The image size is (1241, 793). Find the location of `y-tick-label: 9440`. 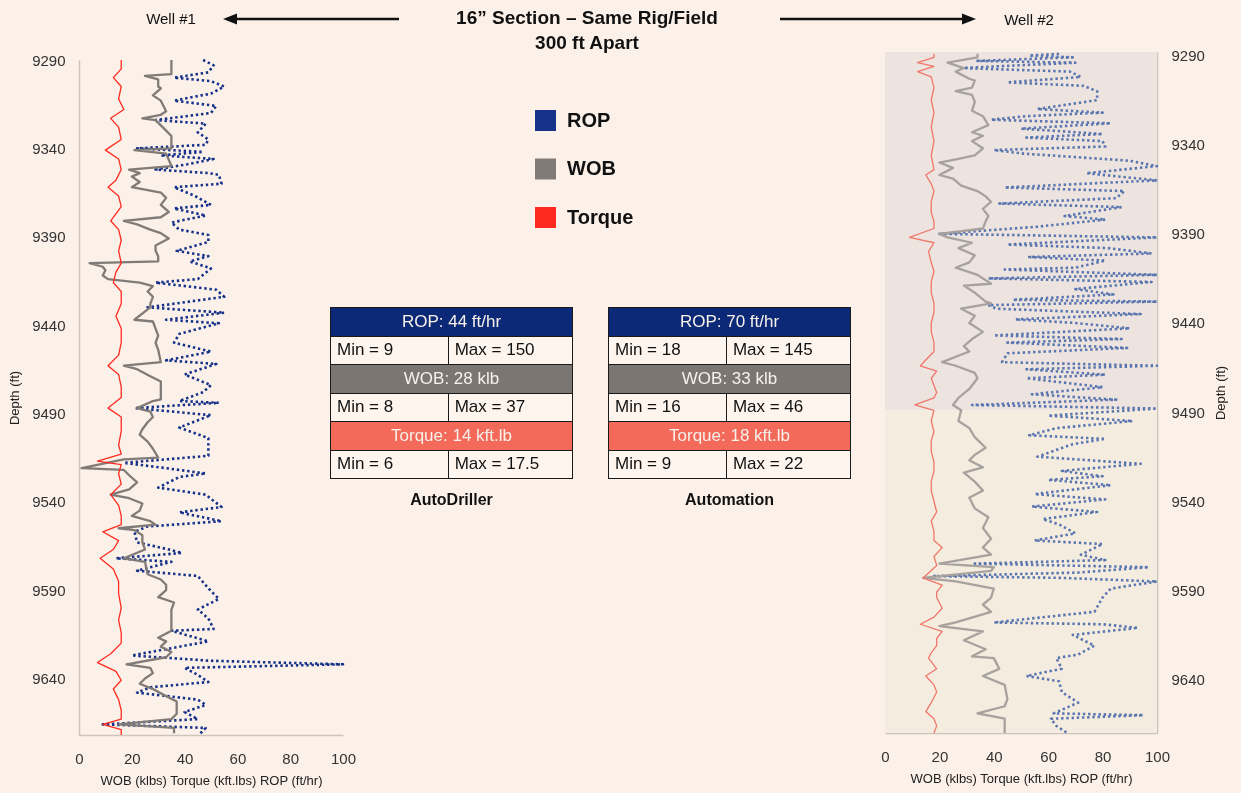

y-tick-label: 9440 is located at coordinates (49, 325).